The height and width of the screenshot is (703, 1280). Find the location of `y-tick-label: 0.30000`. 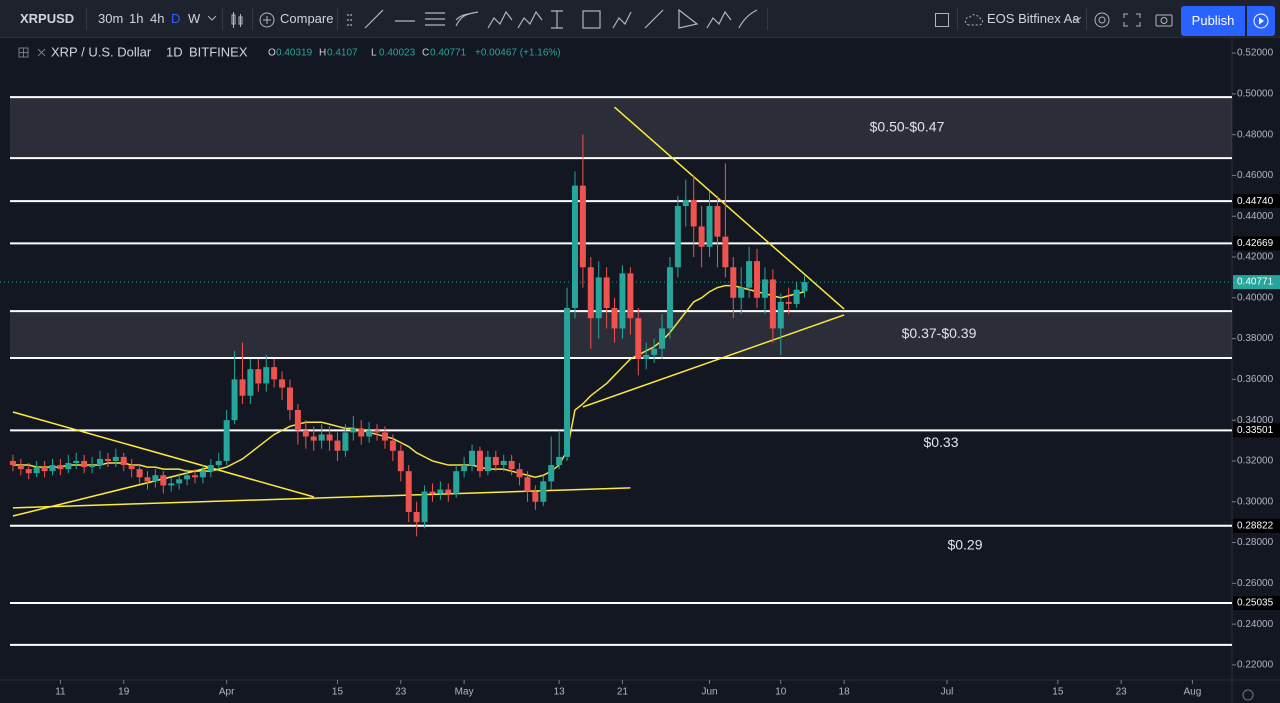

y-tick-label: 0.30000 is located at coordinates (1255, 501).